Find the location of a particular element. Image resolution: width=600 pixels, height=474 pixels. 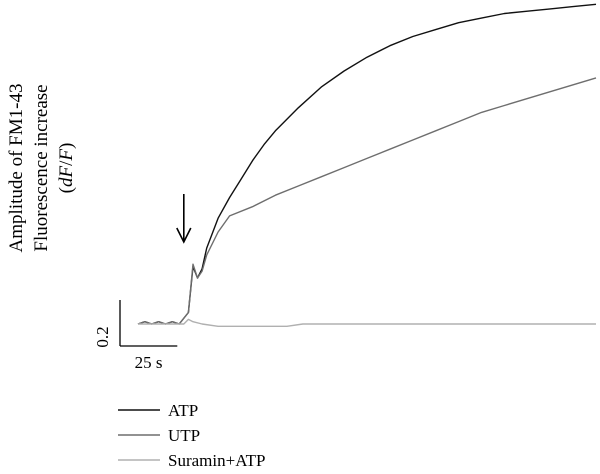

y-axis-title-f2: F is located at coordinates (66, 155).